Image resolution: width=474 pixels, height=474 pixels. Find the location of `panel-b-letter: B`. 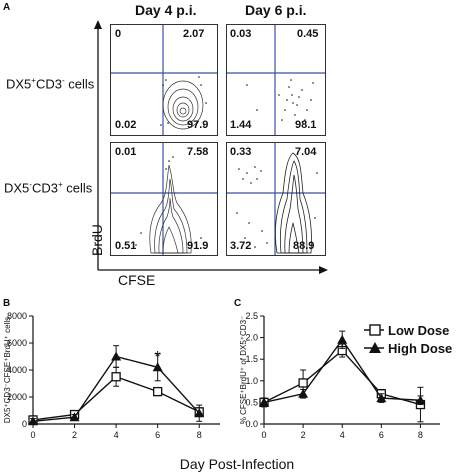

panel-b-letter: B is located at coordinates (7, 303).